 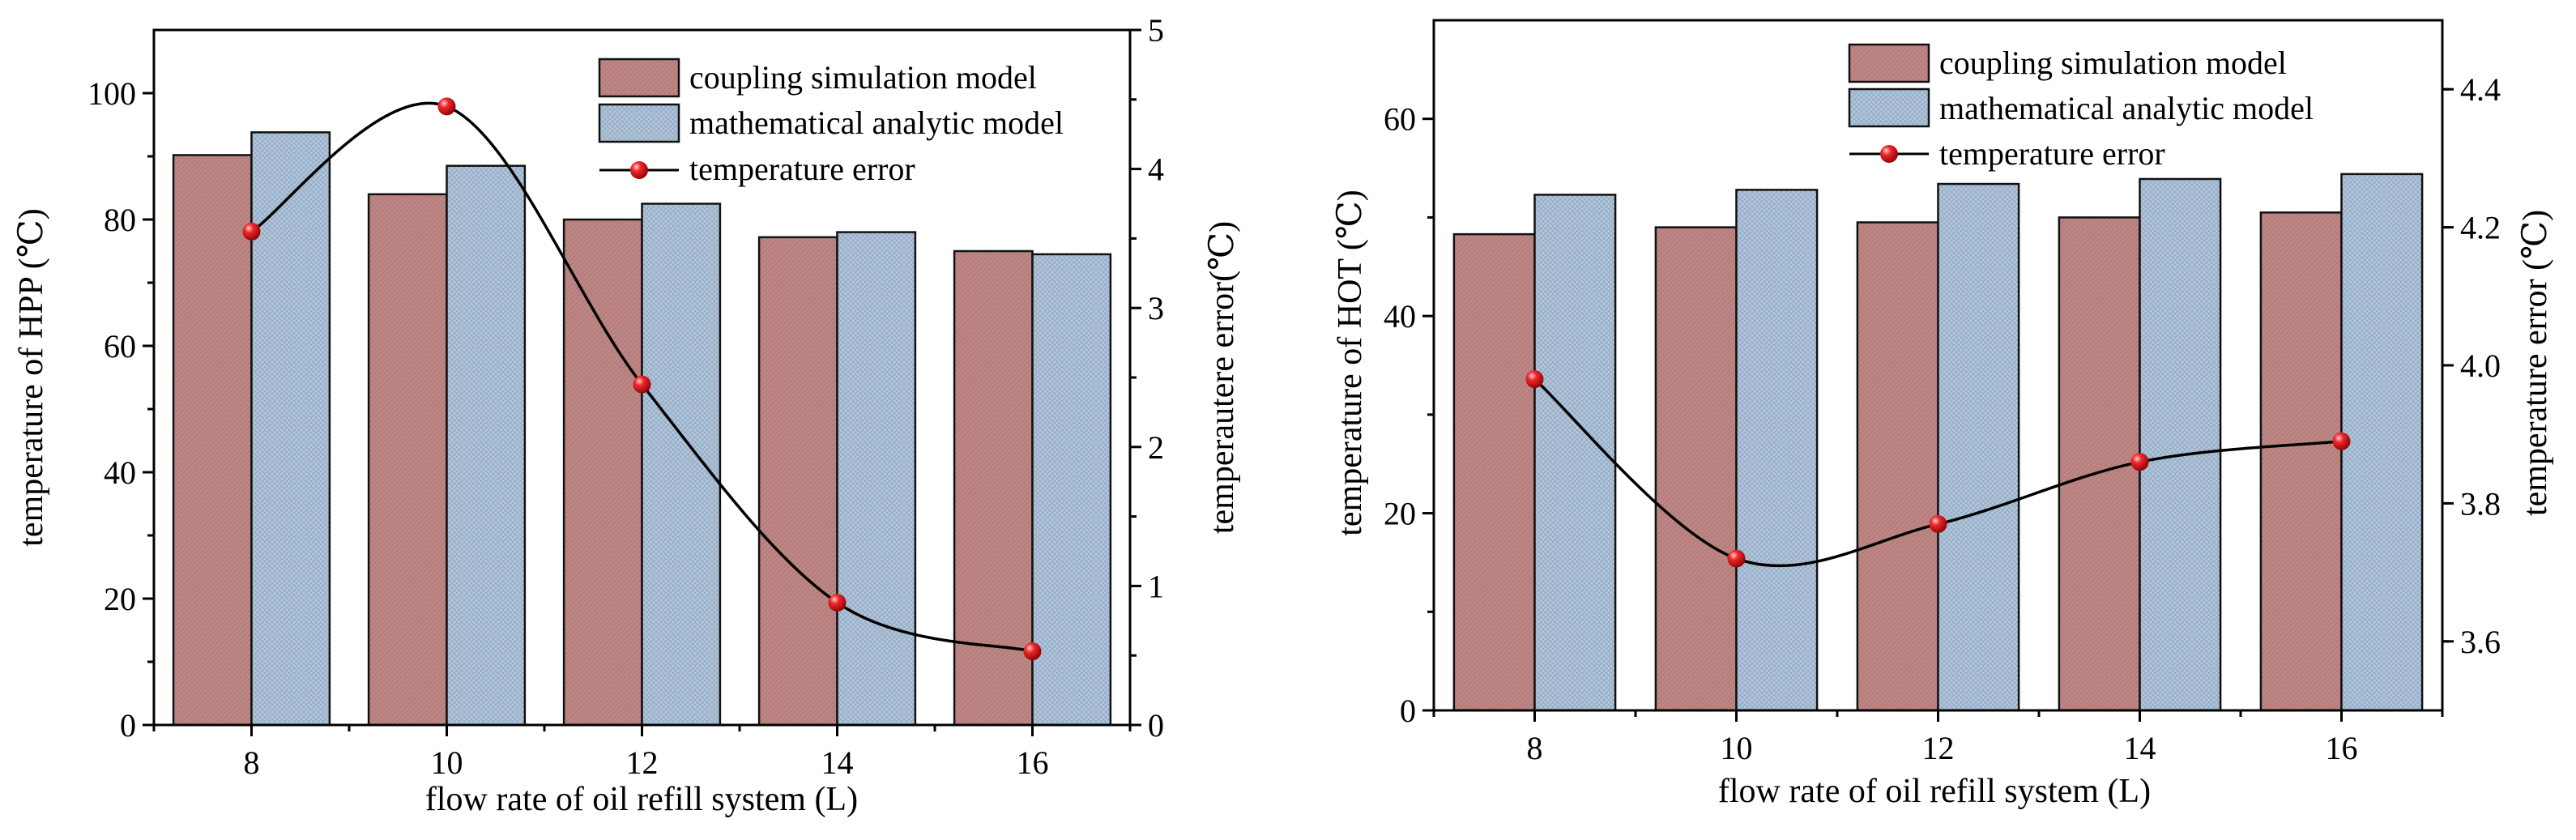 What do you see at coordinates (838, 762) in the screenshot?
I see `x-tick-label-hpp-14: 14` at bounding box center [838, 762].